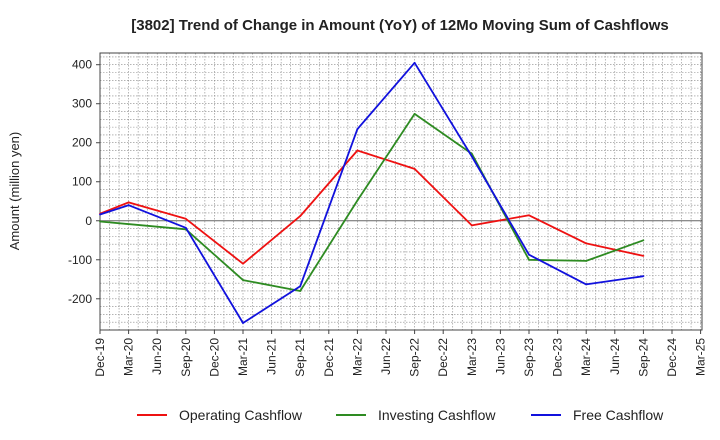  Describe the element at coordinates (386, 356) in the screenshot. I see `x-tick-label: Jun-22` at that location.